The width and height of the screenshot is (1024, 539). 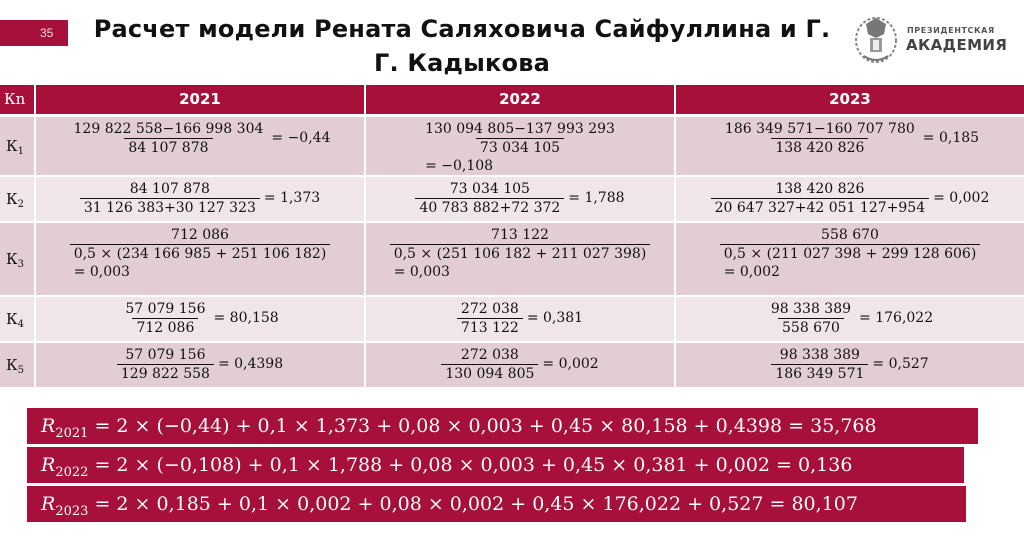 What do you see at coordinates (20, 204) in the screenshot?
I see `row-label-index: 2` at bounding box center [20, 204].